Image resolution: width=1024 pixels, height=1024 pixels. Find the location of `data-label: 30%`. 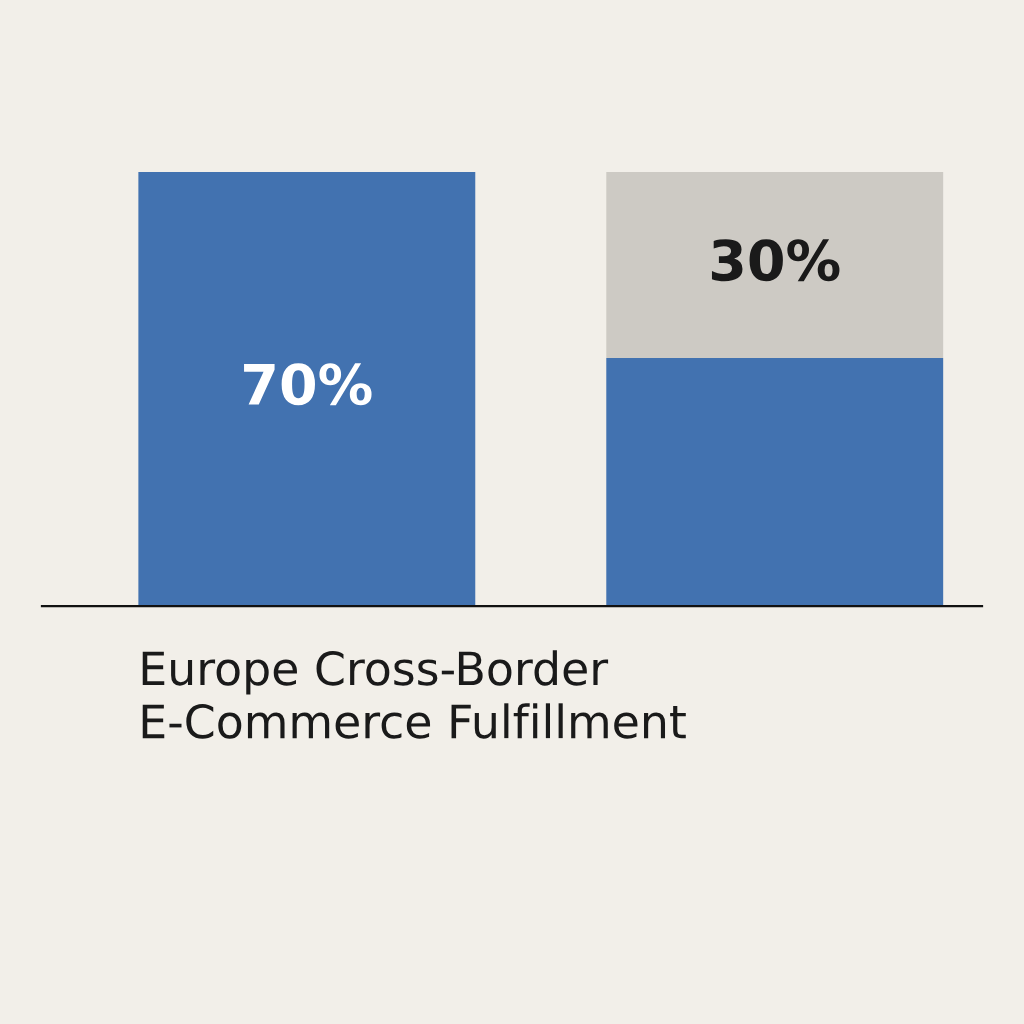

data-label: 30% is located at coordinates (775, 260).